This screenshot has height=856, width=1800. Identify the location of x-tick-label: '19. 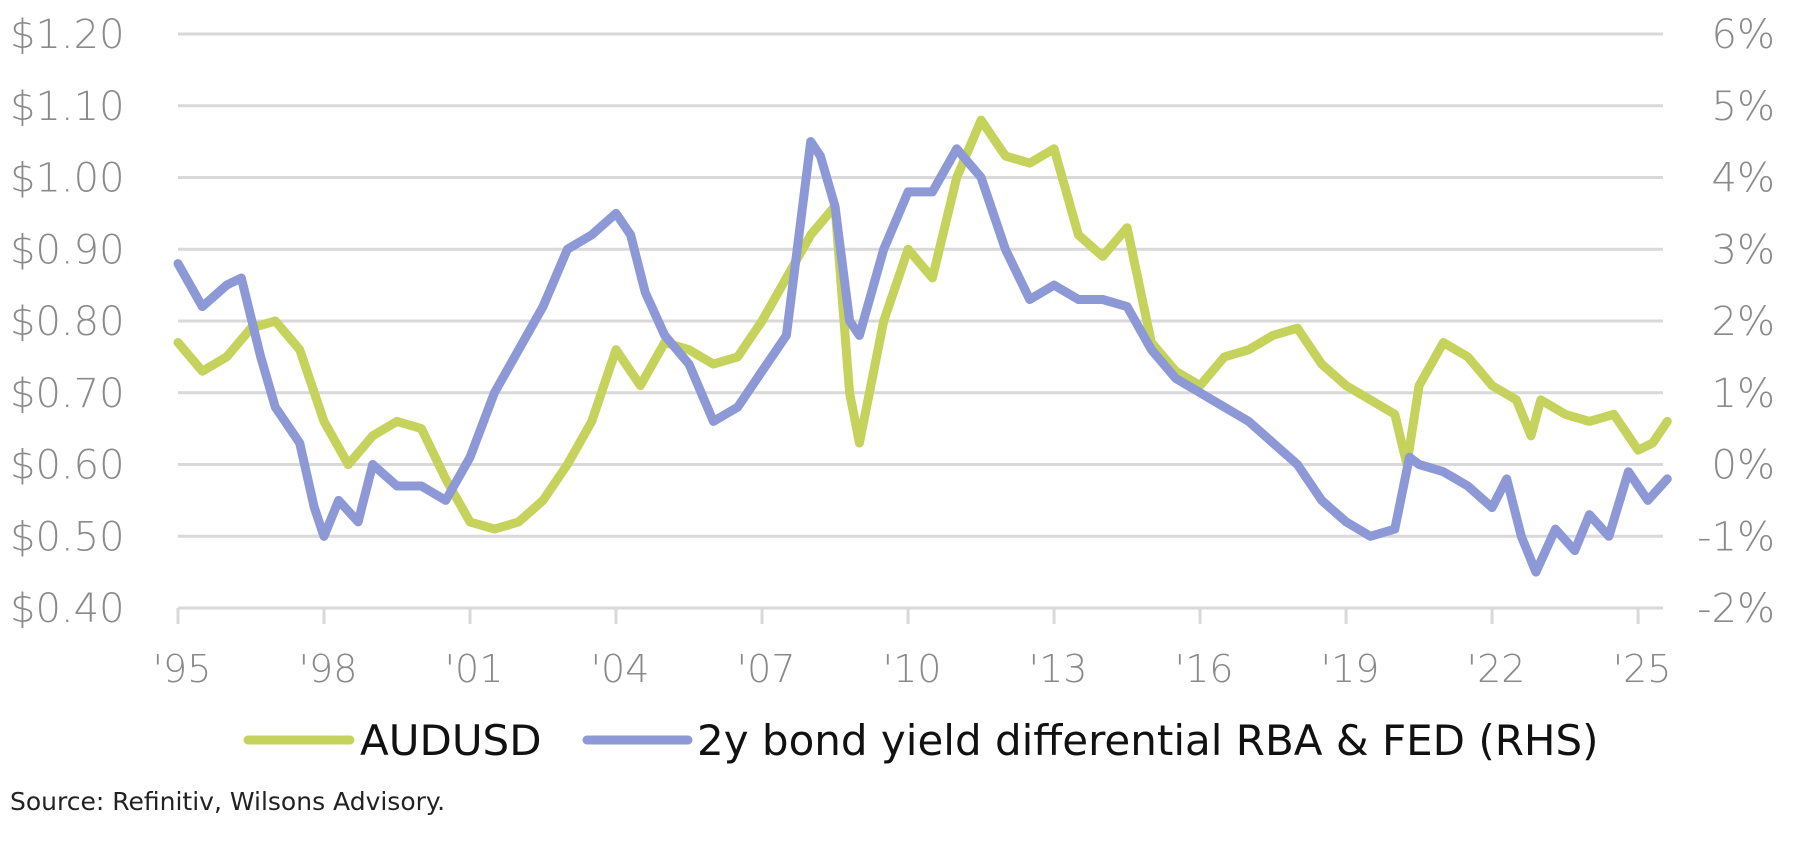
(1350, 669).